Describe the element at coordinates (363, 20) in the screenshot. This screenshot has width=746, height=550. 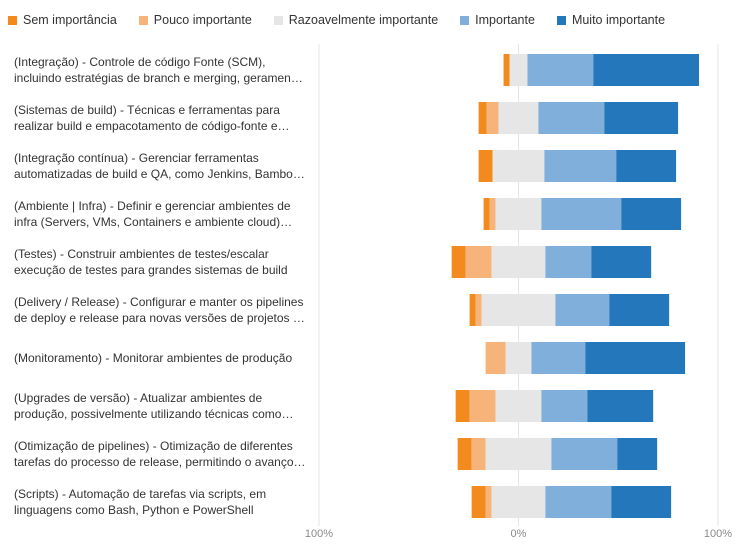
I see `legend-label: Razoavelmente importante` at that location.